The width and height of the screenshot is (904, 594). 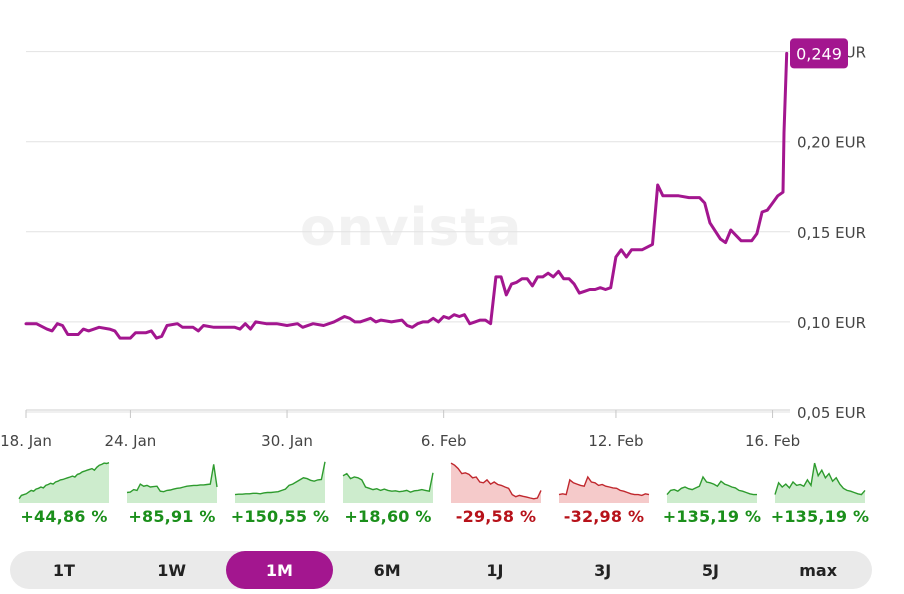 What do you see at coordinates (495, 570) in the screenshot?
I see `range-button-1j: 1J` at bounding box center [495, 570].